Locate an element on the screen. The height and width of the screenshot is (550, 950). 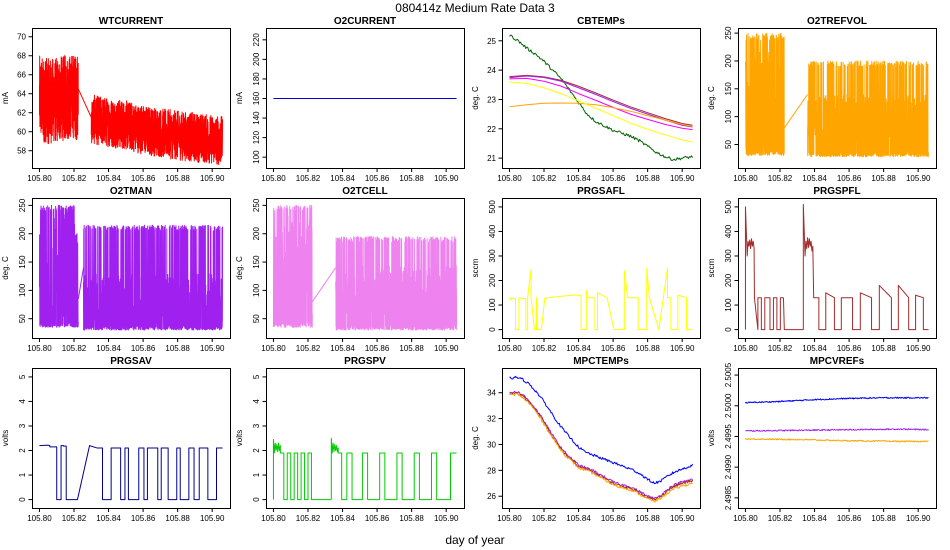
y-tick-label: 2.4990 is located at coordinates (728, 466).